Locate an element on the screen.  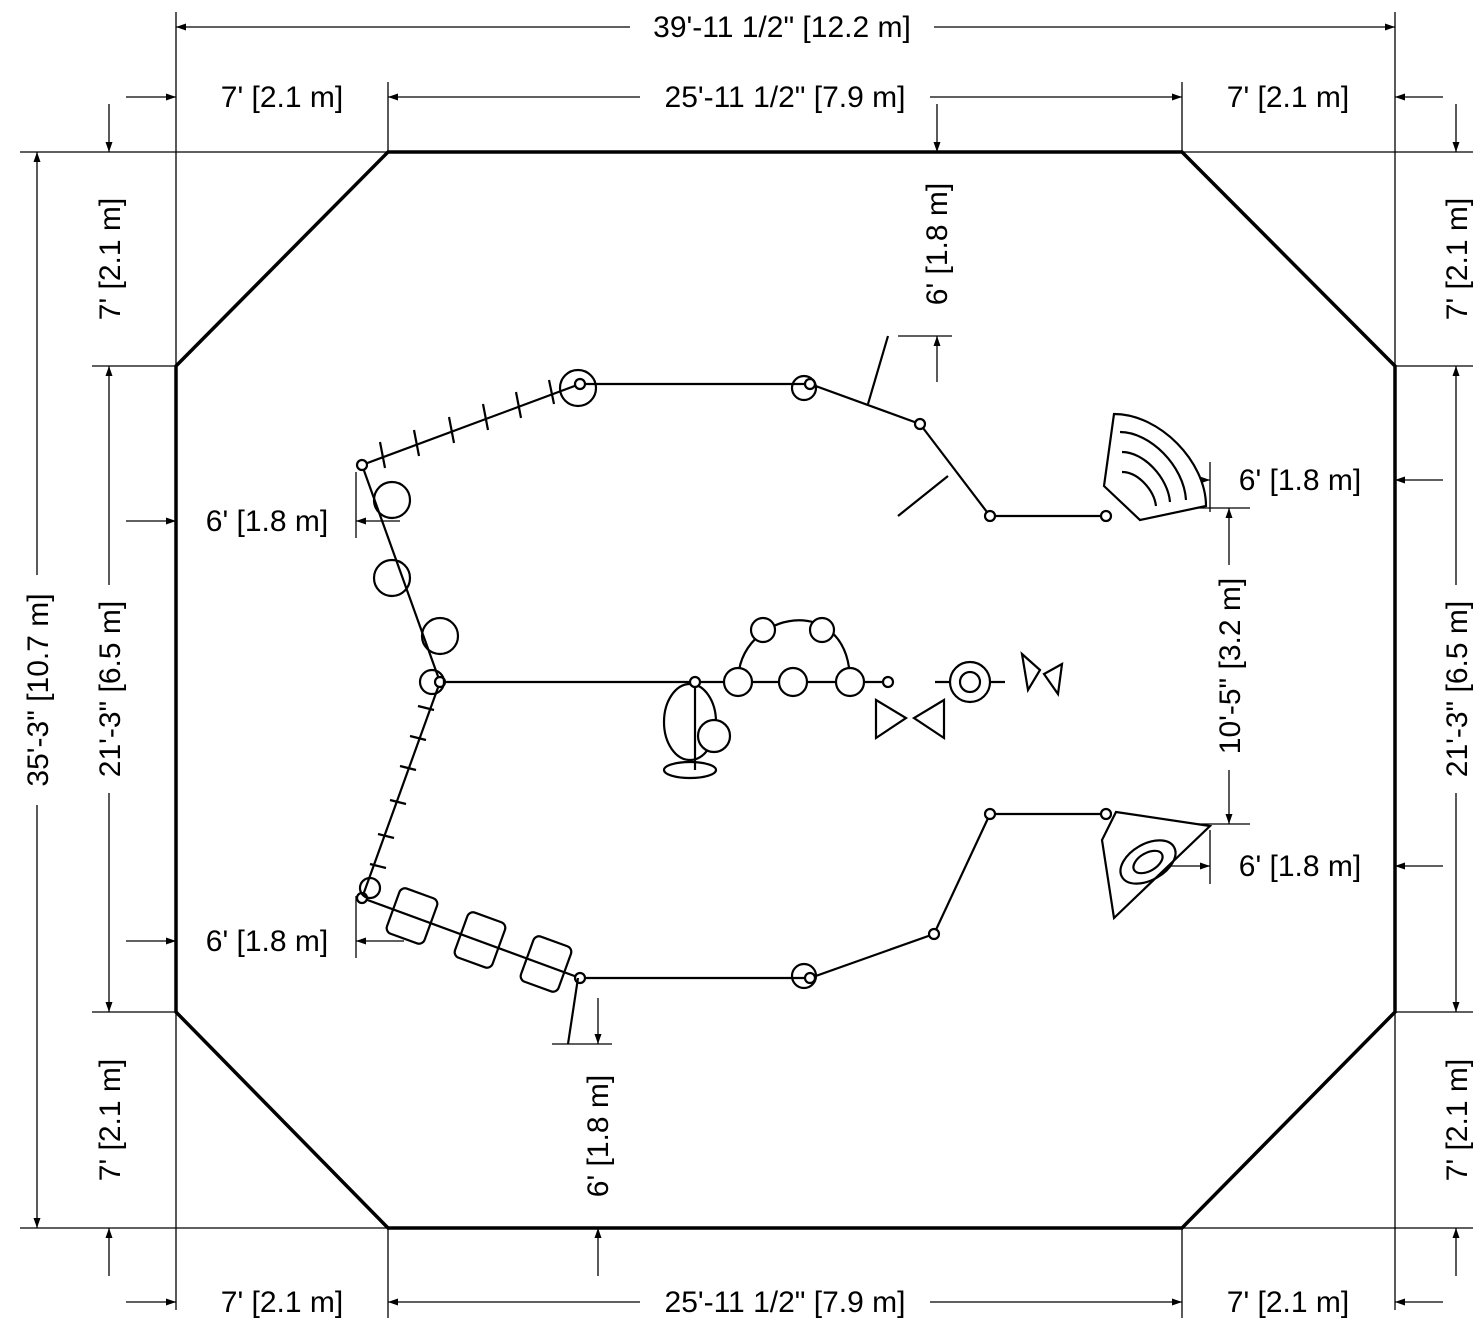
top-center-label: 25'-11 1/2" [7.9 m] is located at coordinates (785, 97).